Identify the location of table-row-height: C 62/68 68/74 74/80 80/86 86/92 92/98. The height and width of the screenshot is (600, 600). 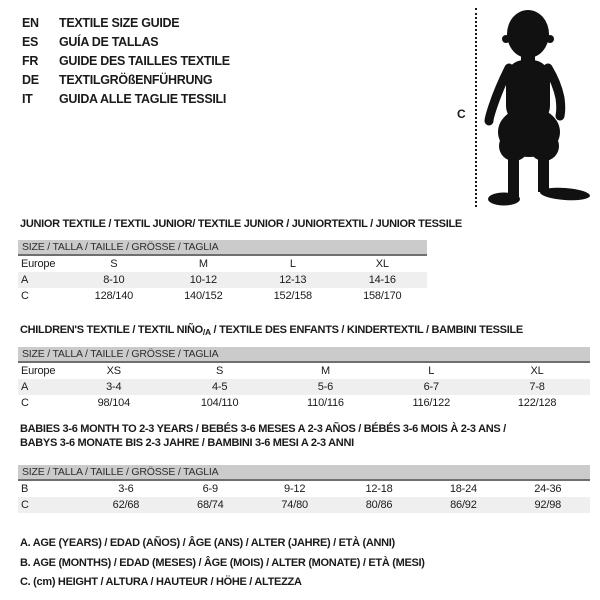
(304, 505).